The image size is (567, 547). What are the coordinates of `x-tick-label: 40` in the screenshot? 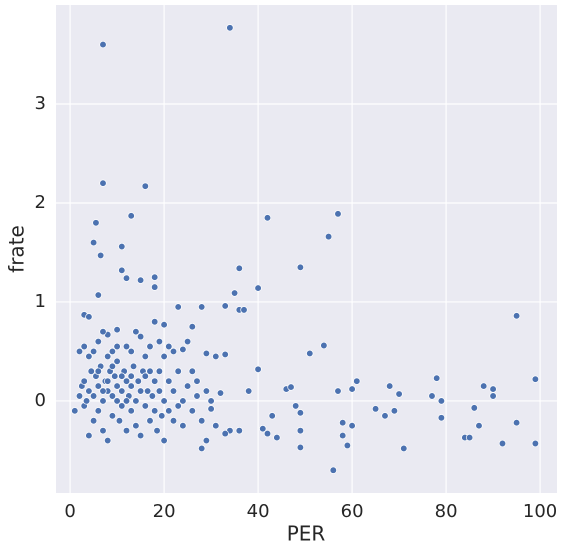 It's located at (258, 511).